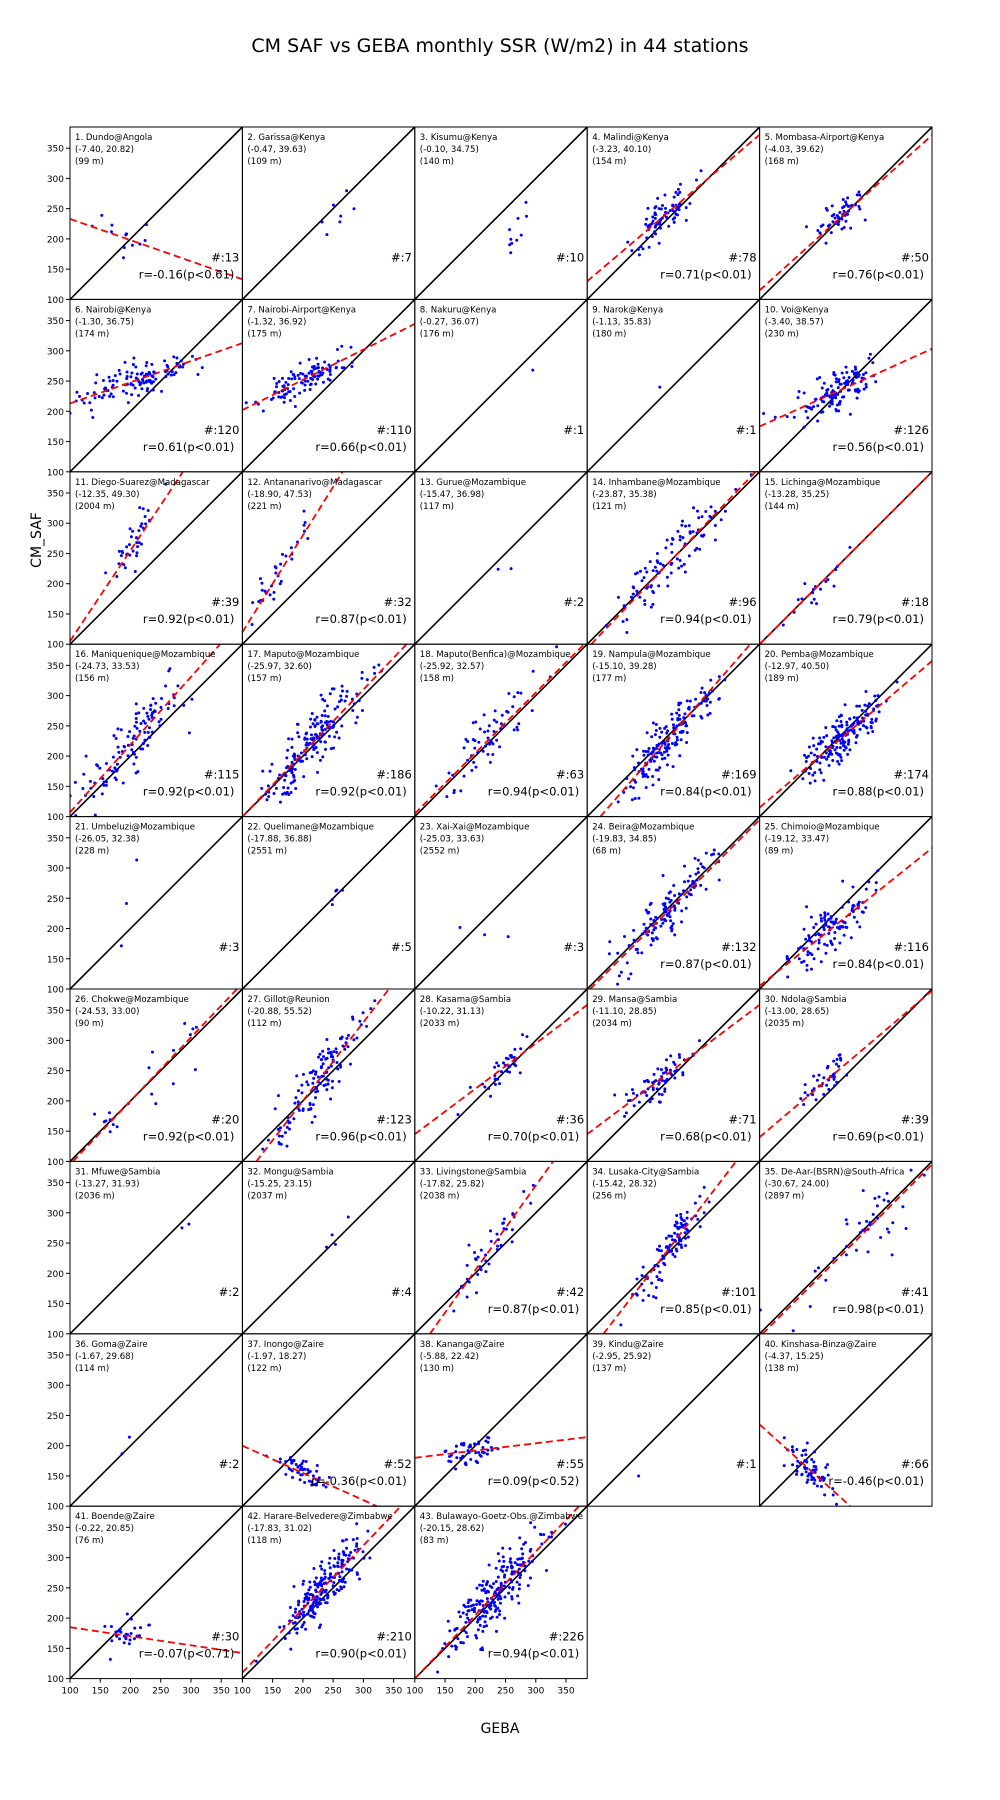 This screenshot has width=1000, height=1800. Describe the element at coordinates (911, 430) in the screenshot. I see `sample-count: #:126` at that location.